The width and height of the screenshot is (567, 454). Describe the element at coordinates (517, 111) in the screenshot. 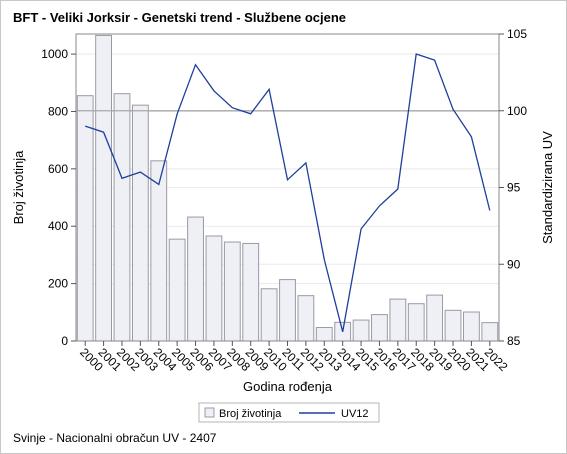

I see `ytick-label-right: 100` at that location.